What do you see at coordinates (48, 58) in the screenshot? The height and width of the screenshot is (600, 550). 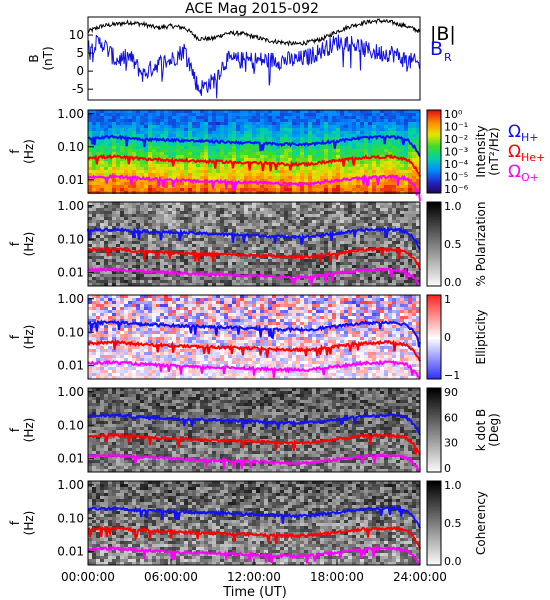 I see `y-axis-label: (nT)` at bounding box center [48, 58].